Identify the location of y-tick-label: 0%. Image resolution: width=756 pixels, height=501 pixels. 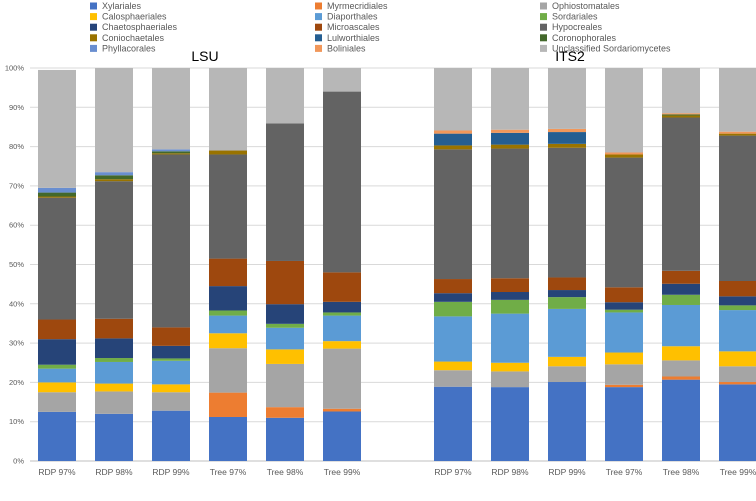
(18, 461).